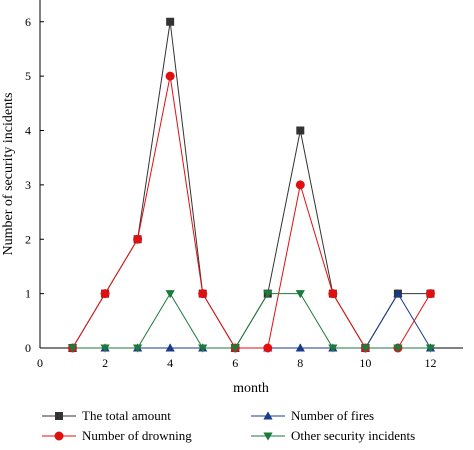 The width and height of the screenshot is (474, 450). I want to click on y-tick-label: 2, so click(28, 239).